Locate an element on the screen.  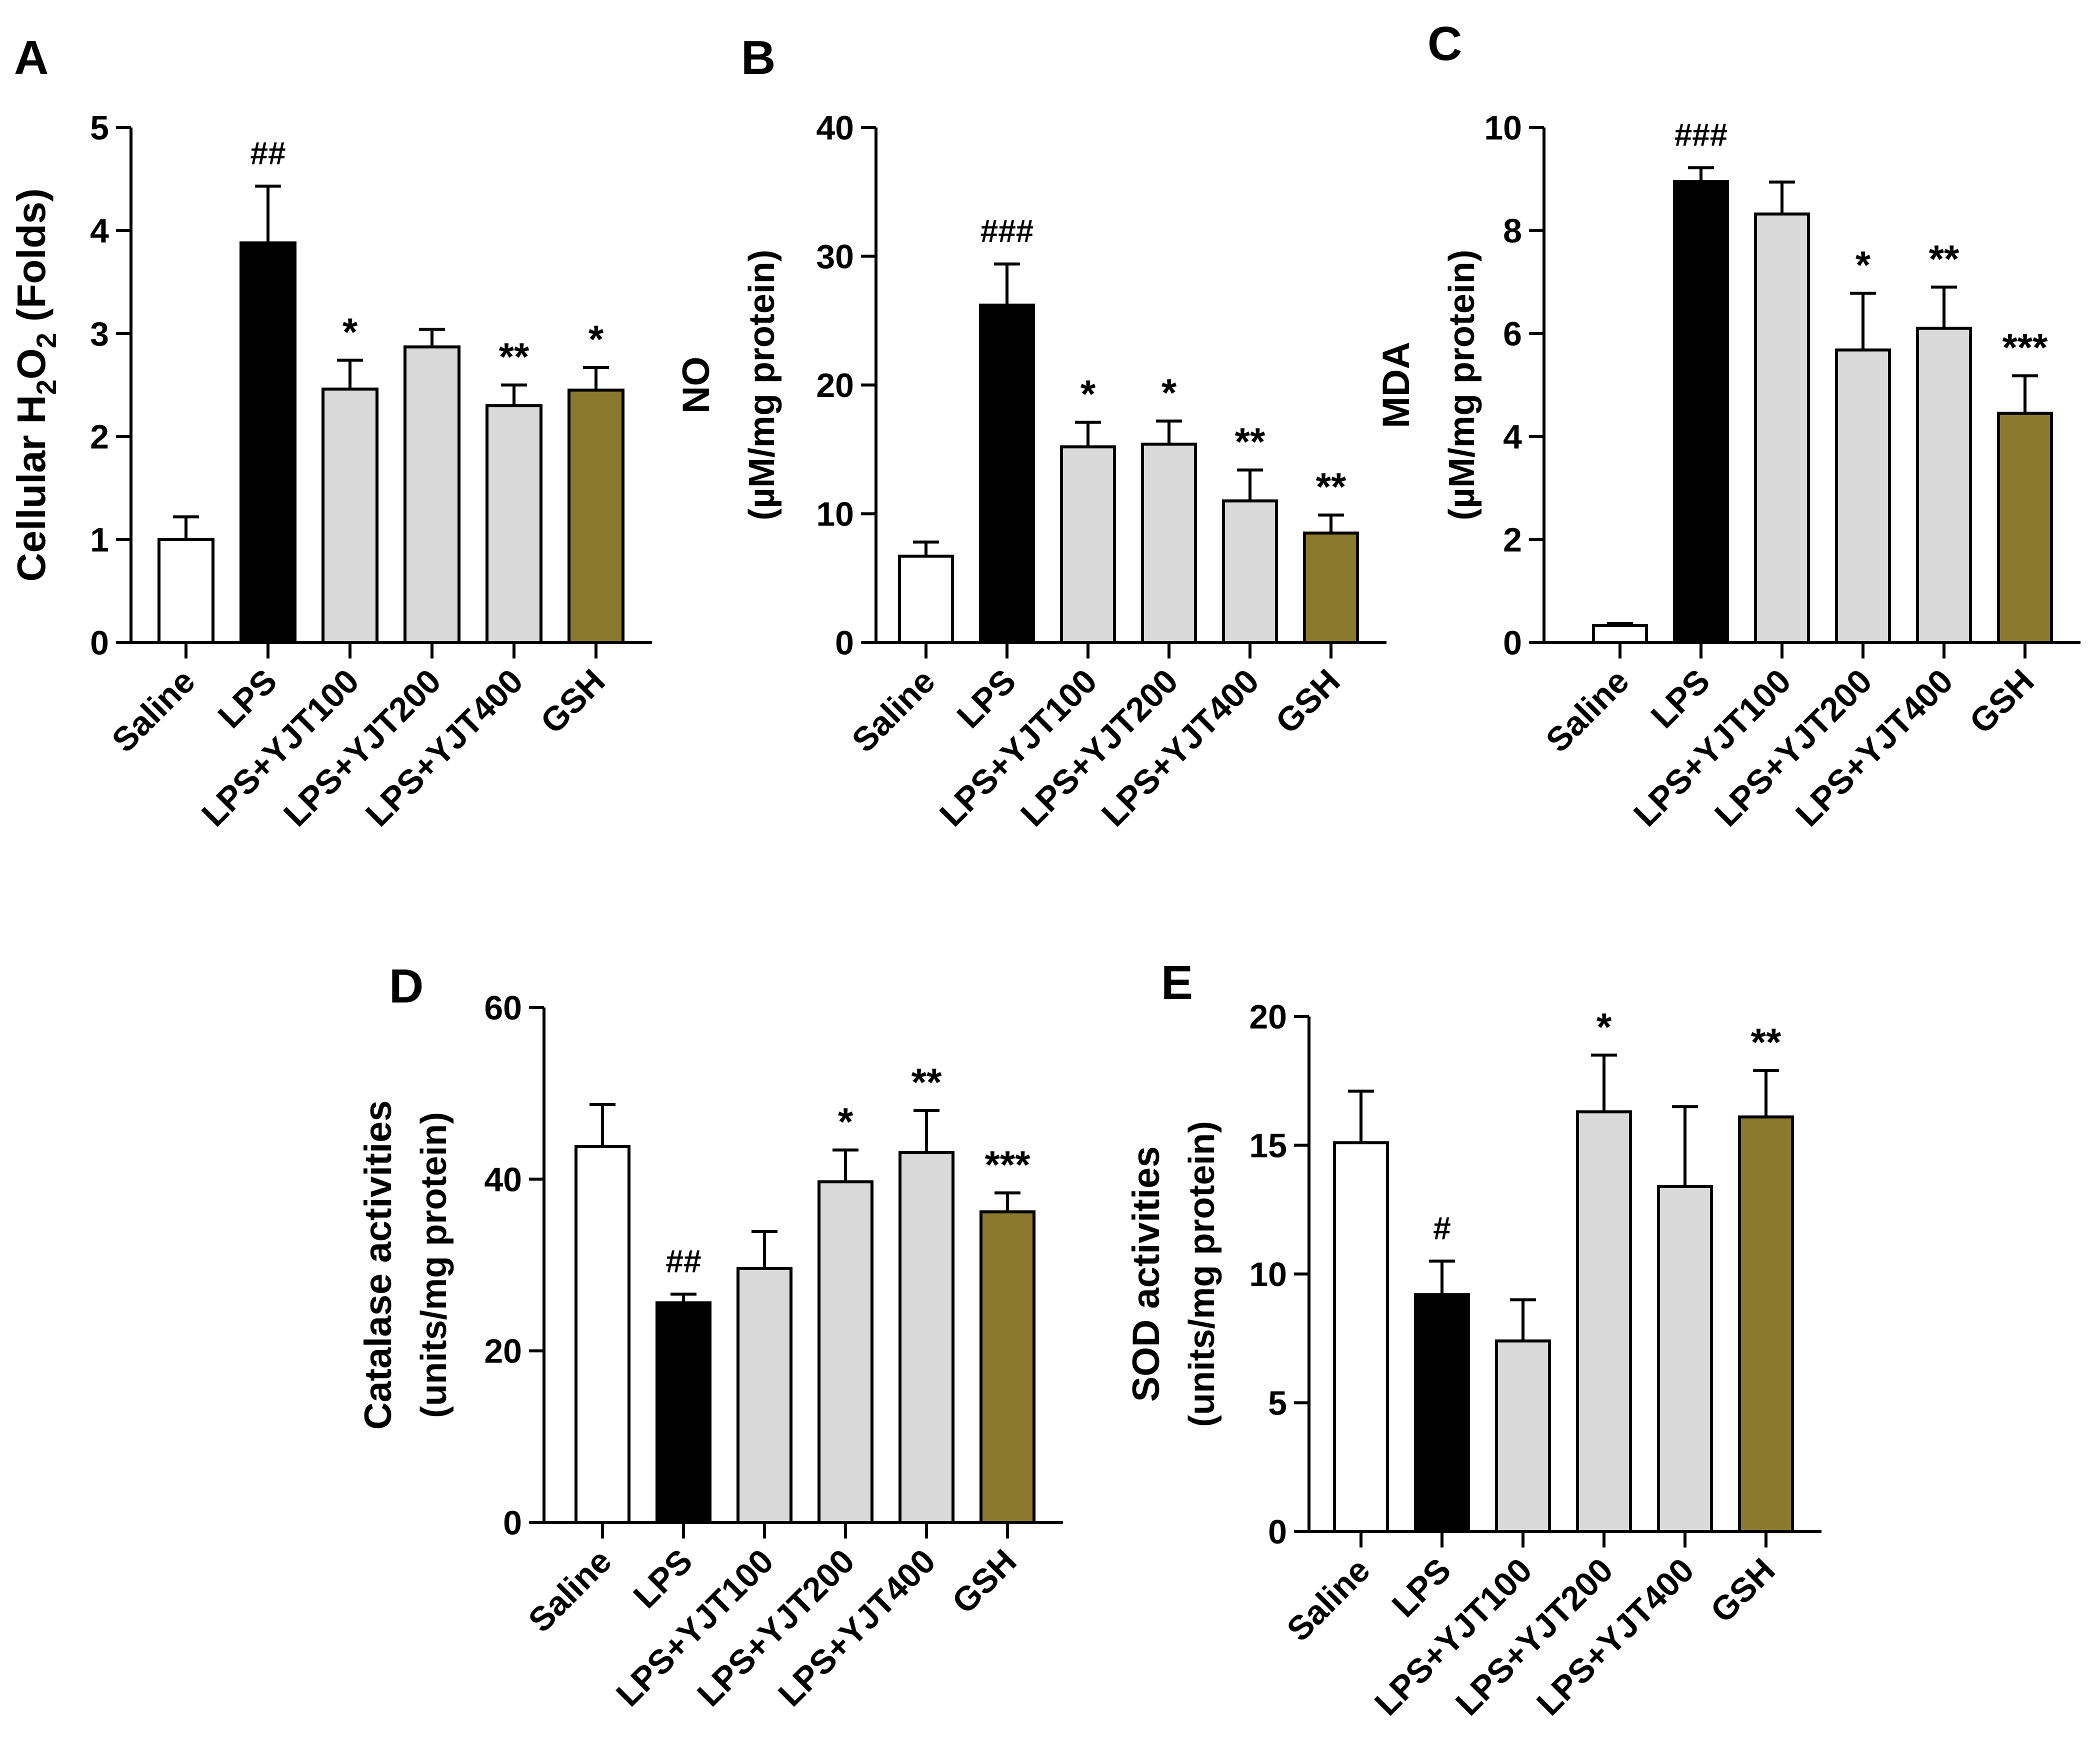
y-axis-title-part: Cellular H is located at coordinates (31, 488).